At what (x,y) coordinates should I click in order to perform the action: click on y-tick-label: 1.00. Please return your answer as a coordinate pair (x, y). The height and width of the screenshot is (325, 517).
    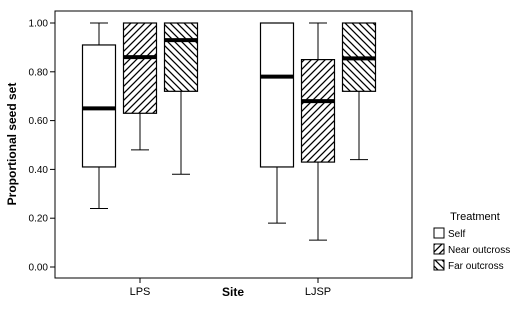
    Looking at the image, I should click on (39, 24).